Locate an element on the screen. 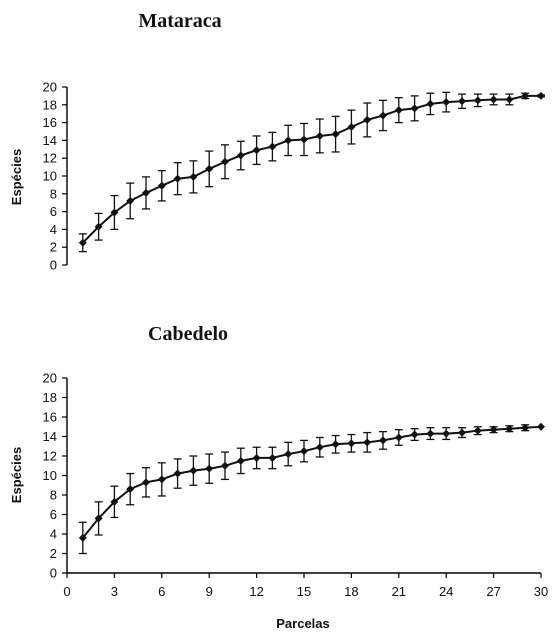 This screenshot has height=633, width=552. x-tick-label: 27 is located at coordinates (493, 591).